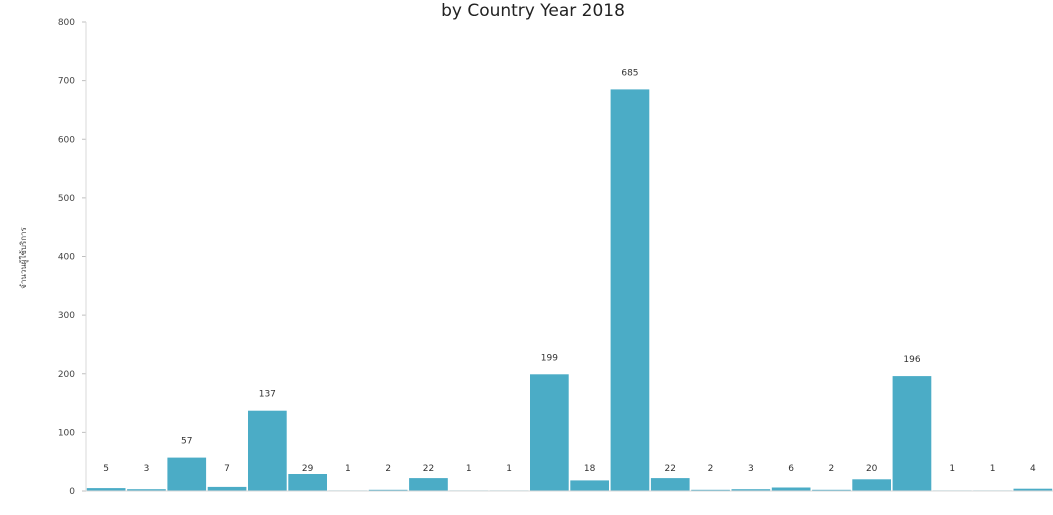 This screenshot has width=1053, height=515. What do you see at coordinates (533, 11) in the screenshot?
I see `chart-title: by Country Year 2018` at bounding box center [533, 11].